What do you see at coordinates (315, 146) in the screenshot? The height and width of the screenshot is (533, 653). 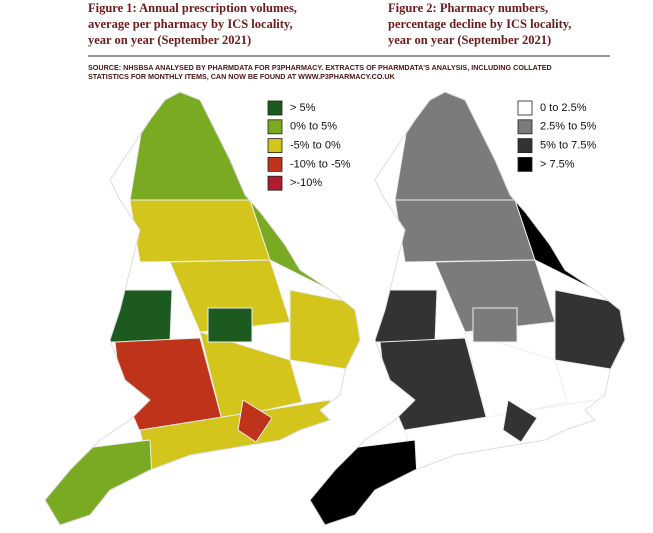 I see `legend-label: -5% to 0%` at bounding box center [315, 146].